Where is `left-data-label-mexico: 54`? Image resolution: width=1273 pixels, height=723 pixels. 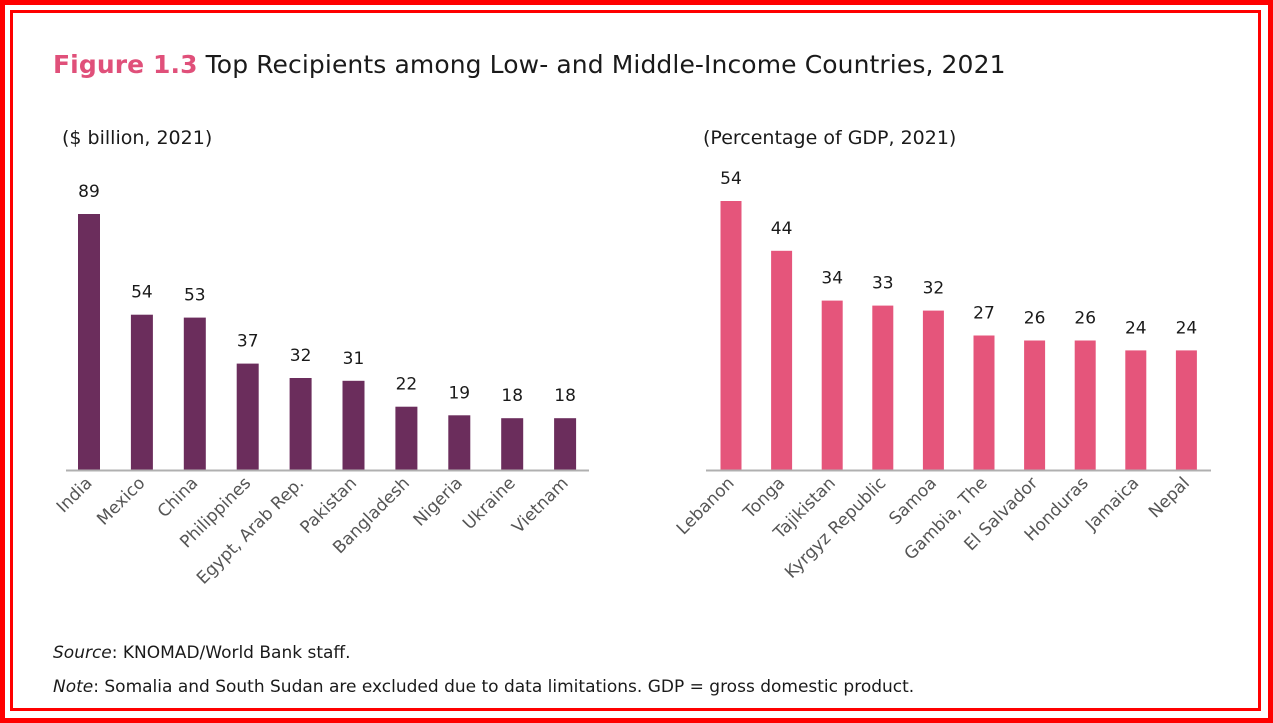
left-data-label-mexico: 54 is located at coordinates (142, 293).